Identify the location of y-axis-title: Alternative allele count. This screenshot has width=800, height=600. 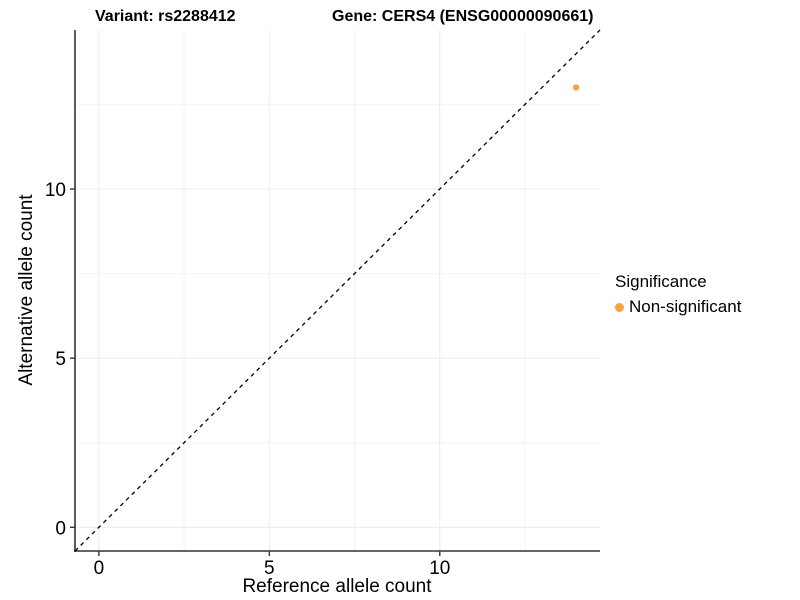
(26, 290).